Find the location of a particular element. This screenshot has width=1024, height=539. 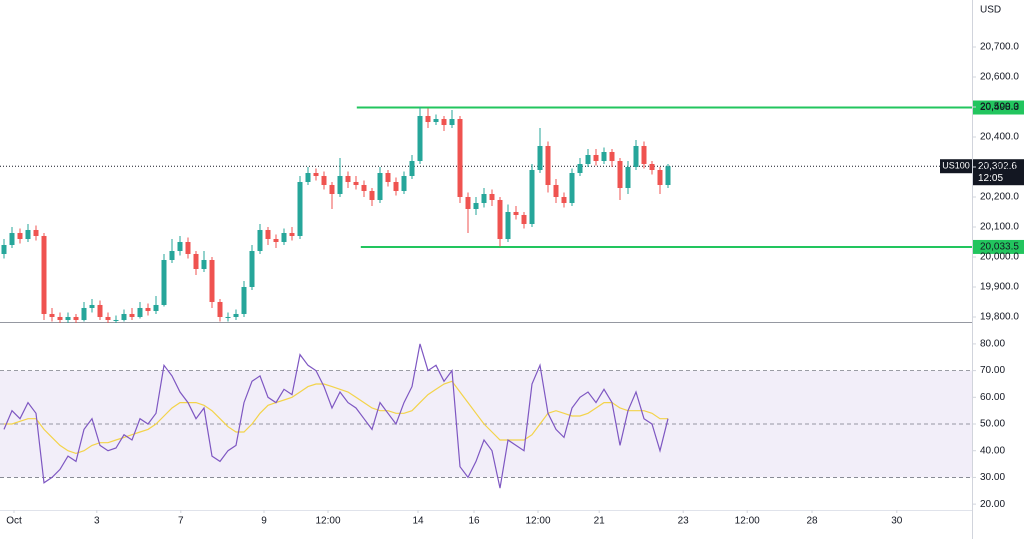

last-price-label: 20,302.6 is located at coordinates (997, 166).